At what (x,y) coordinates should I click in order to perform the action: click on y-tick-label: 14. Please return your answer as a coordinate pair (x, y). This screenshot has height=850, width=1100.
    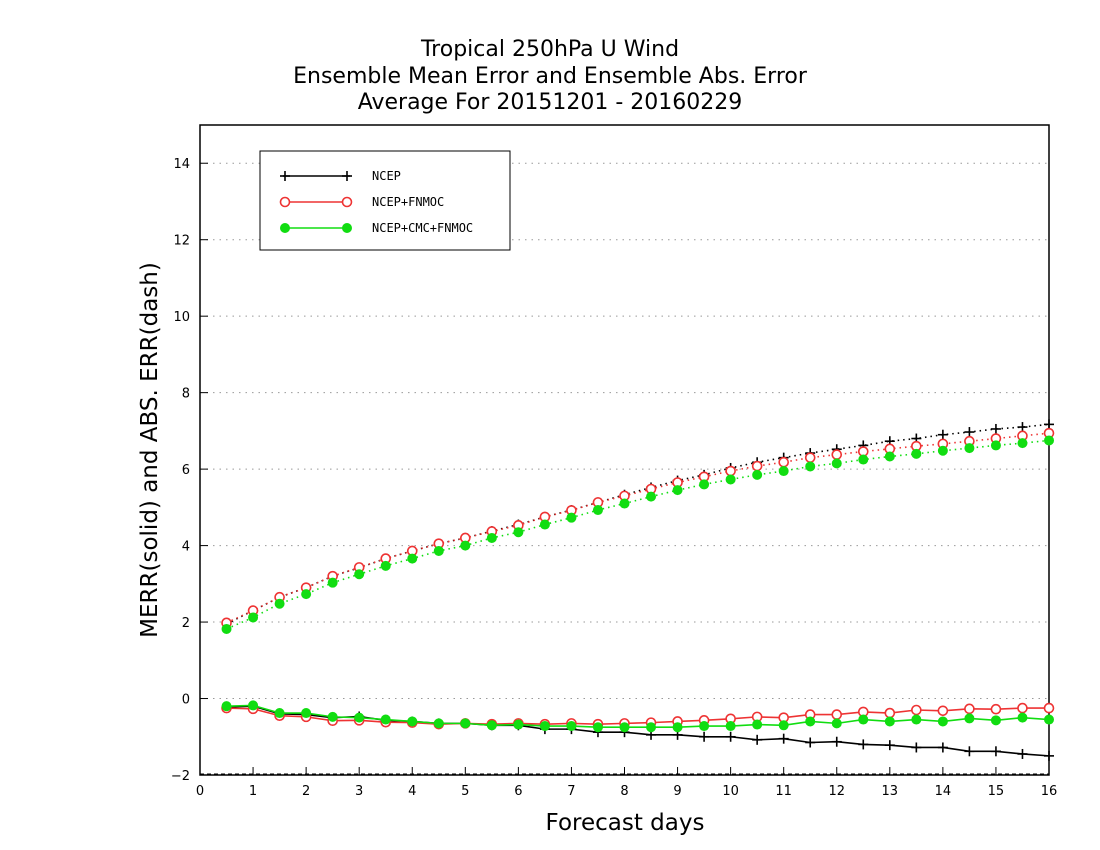
    Looking at the image, I should click on (181, 164).